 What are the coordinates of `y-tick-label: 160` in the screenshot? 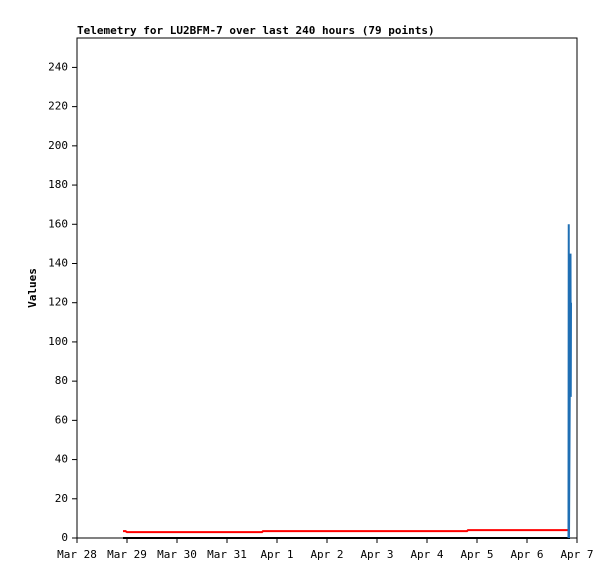 It's located at (58, 223).